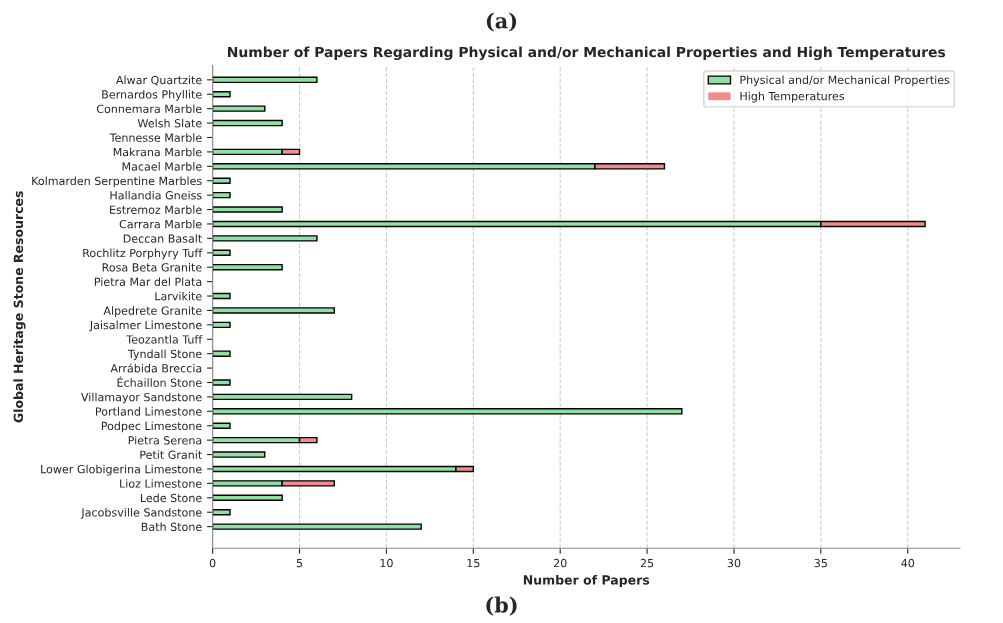 This screenshot has height=623, width=1003. What do you see at coordinates (164, 339) in the screenshot?
I see `y-tick-label: Teozantla Tuff` at bounding box center [164, 339].